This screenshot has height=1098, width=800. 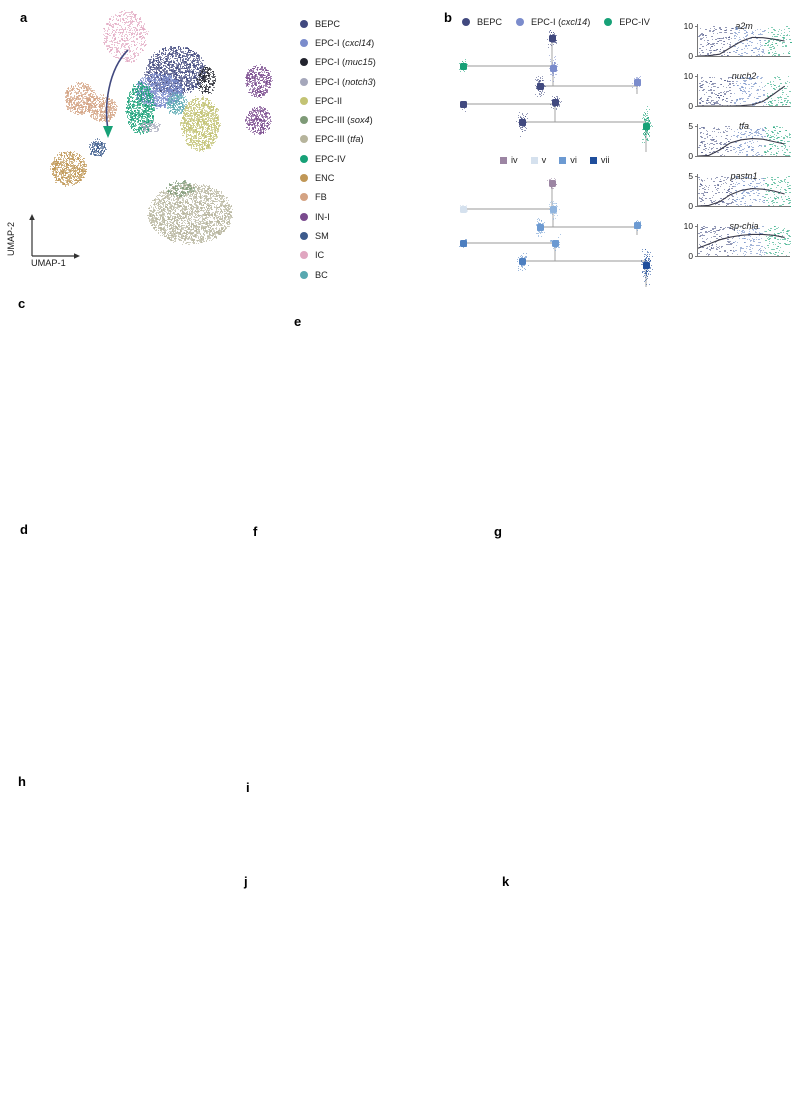 I want to click on state-legend-item: iv, so click(x=509, y=160).